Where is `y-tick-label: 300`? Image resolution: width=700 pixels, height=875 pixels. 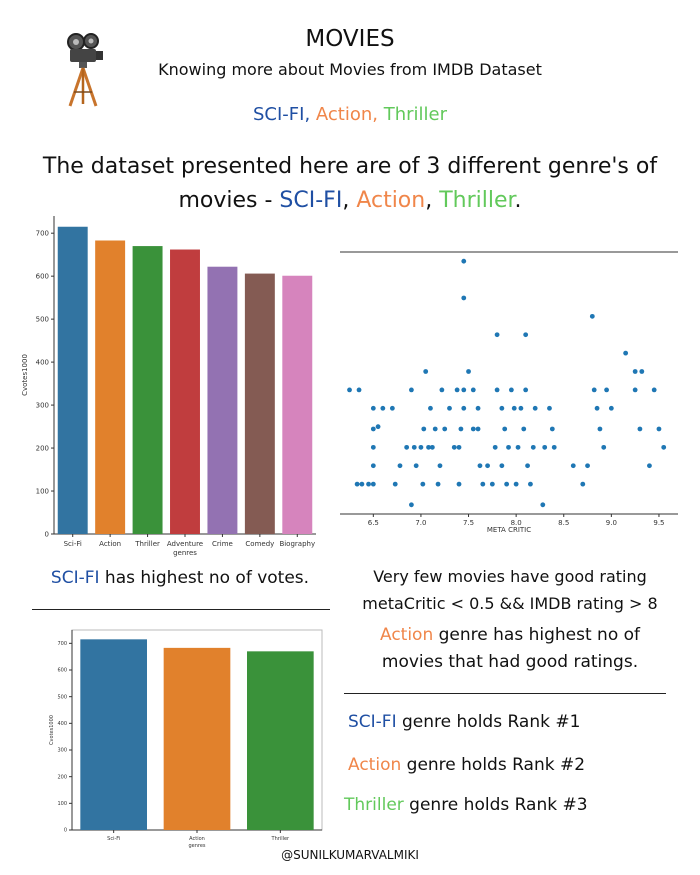
y-tick-label: 300 is located at coordinates (62, 751).